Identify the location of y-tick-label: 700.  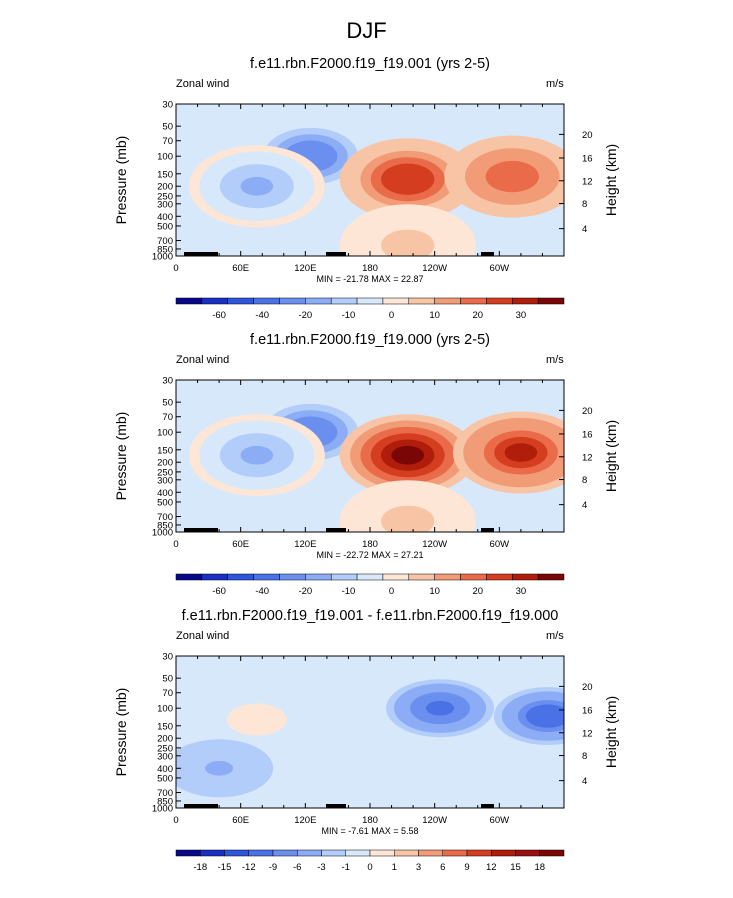
(165, 793).